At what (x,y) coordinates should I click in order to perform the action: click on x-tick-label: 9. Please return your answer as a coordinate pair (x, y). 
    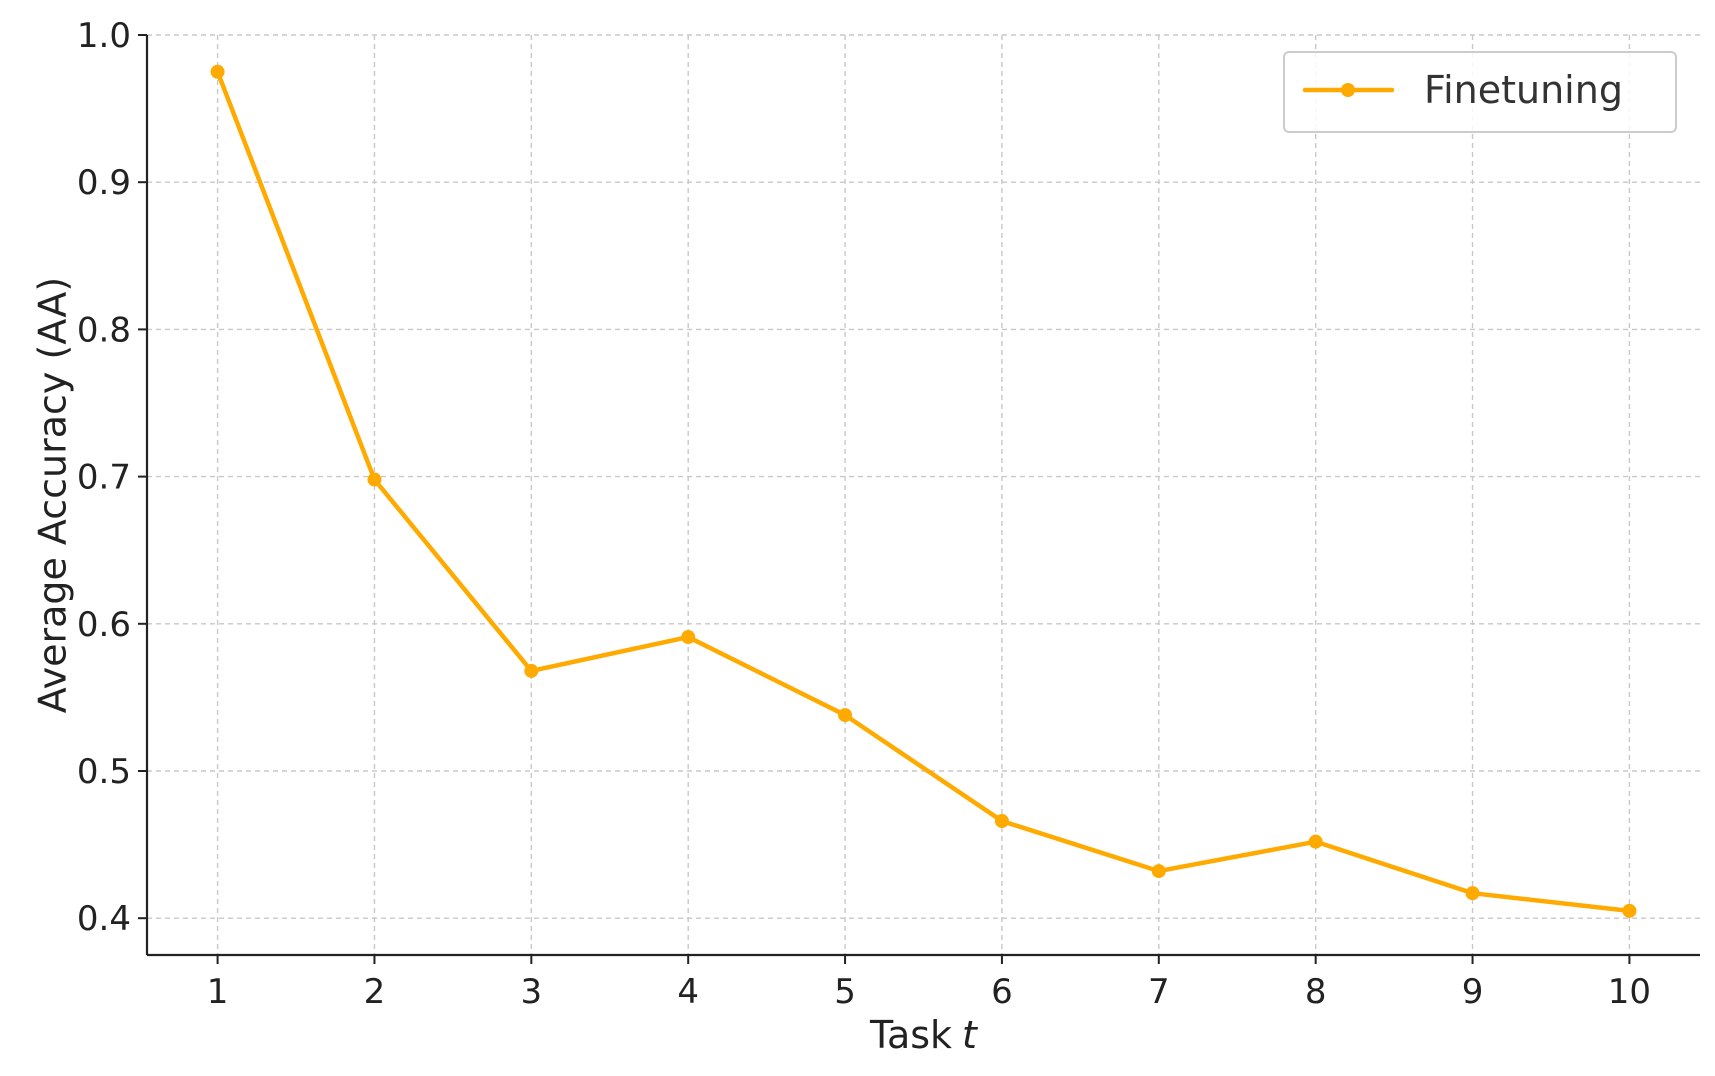
    Looking at the image, I should click on (1473, 992).